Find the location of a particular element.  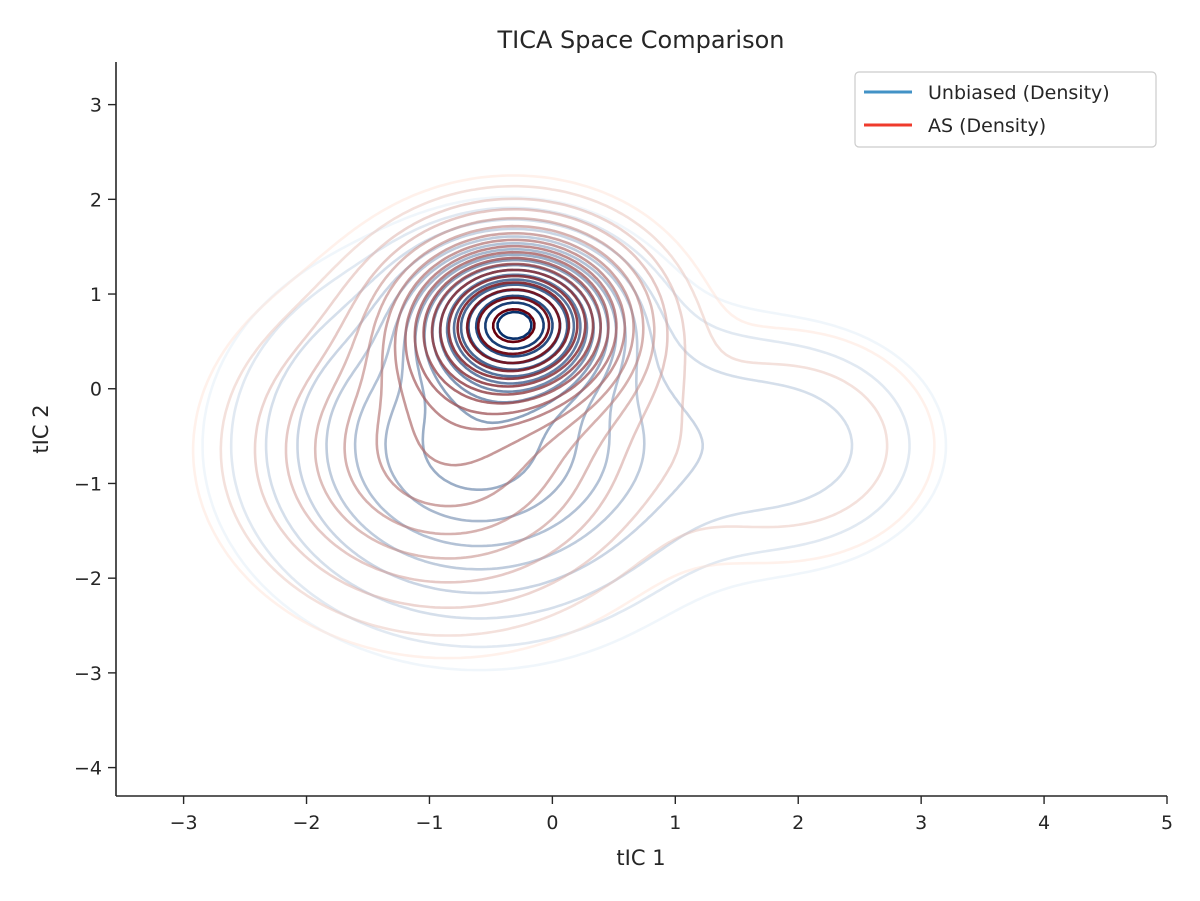

legend-label-as: AS (Density) is located at coordinates (987, 126).